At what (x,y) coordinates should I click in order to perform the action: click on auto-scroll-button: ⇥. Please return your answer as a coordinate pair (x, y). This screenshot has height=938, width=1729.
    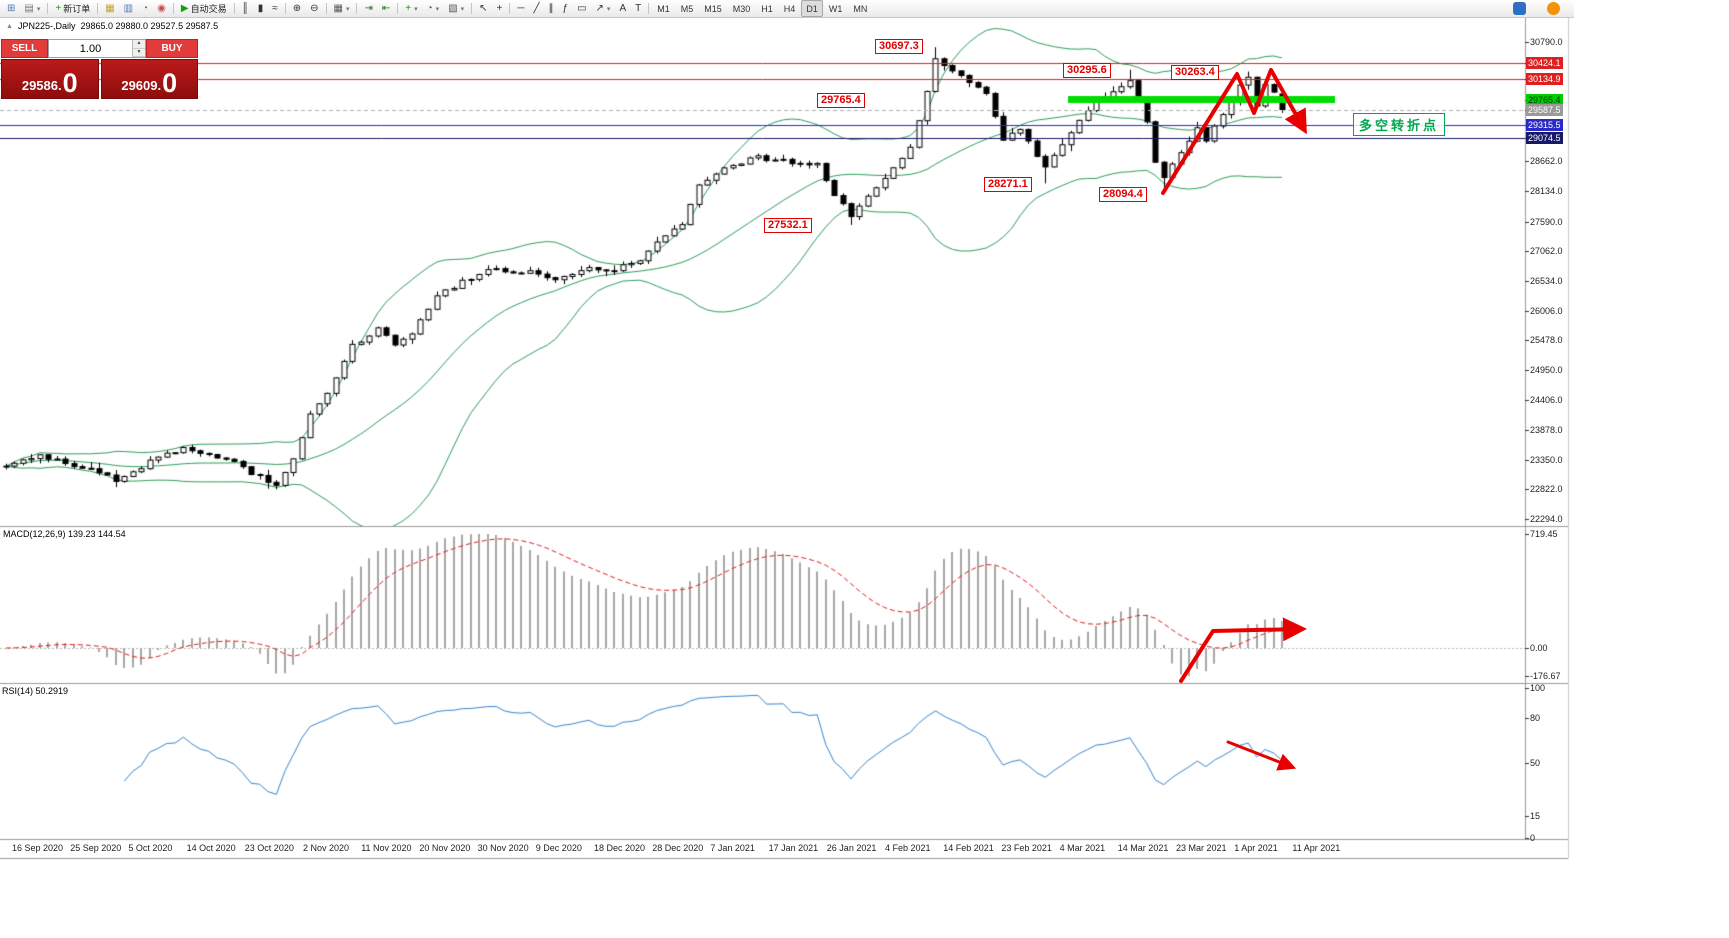
    Looking at the image, I should click on (368, 8).